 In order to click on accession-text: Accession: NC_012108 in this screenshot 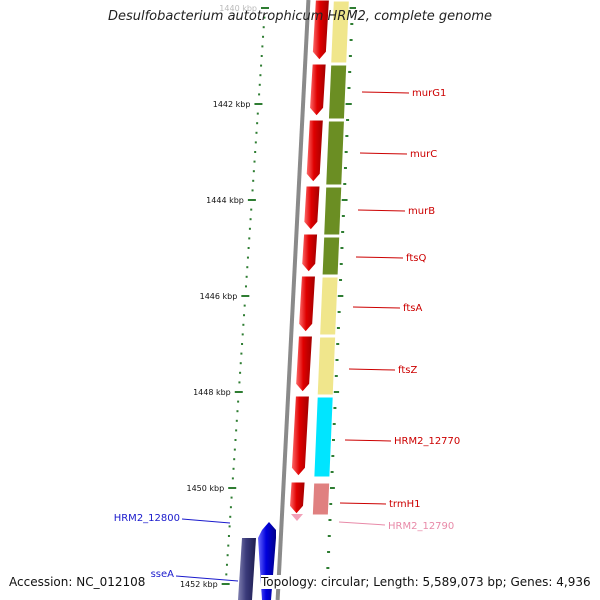, I will do `click(77, 582)`.